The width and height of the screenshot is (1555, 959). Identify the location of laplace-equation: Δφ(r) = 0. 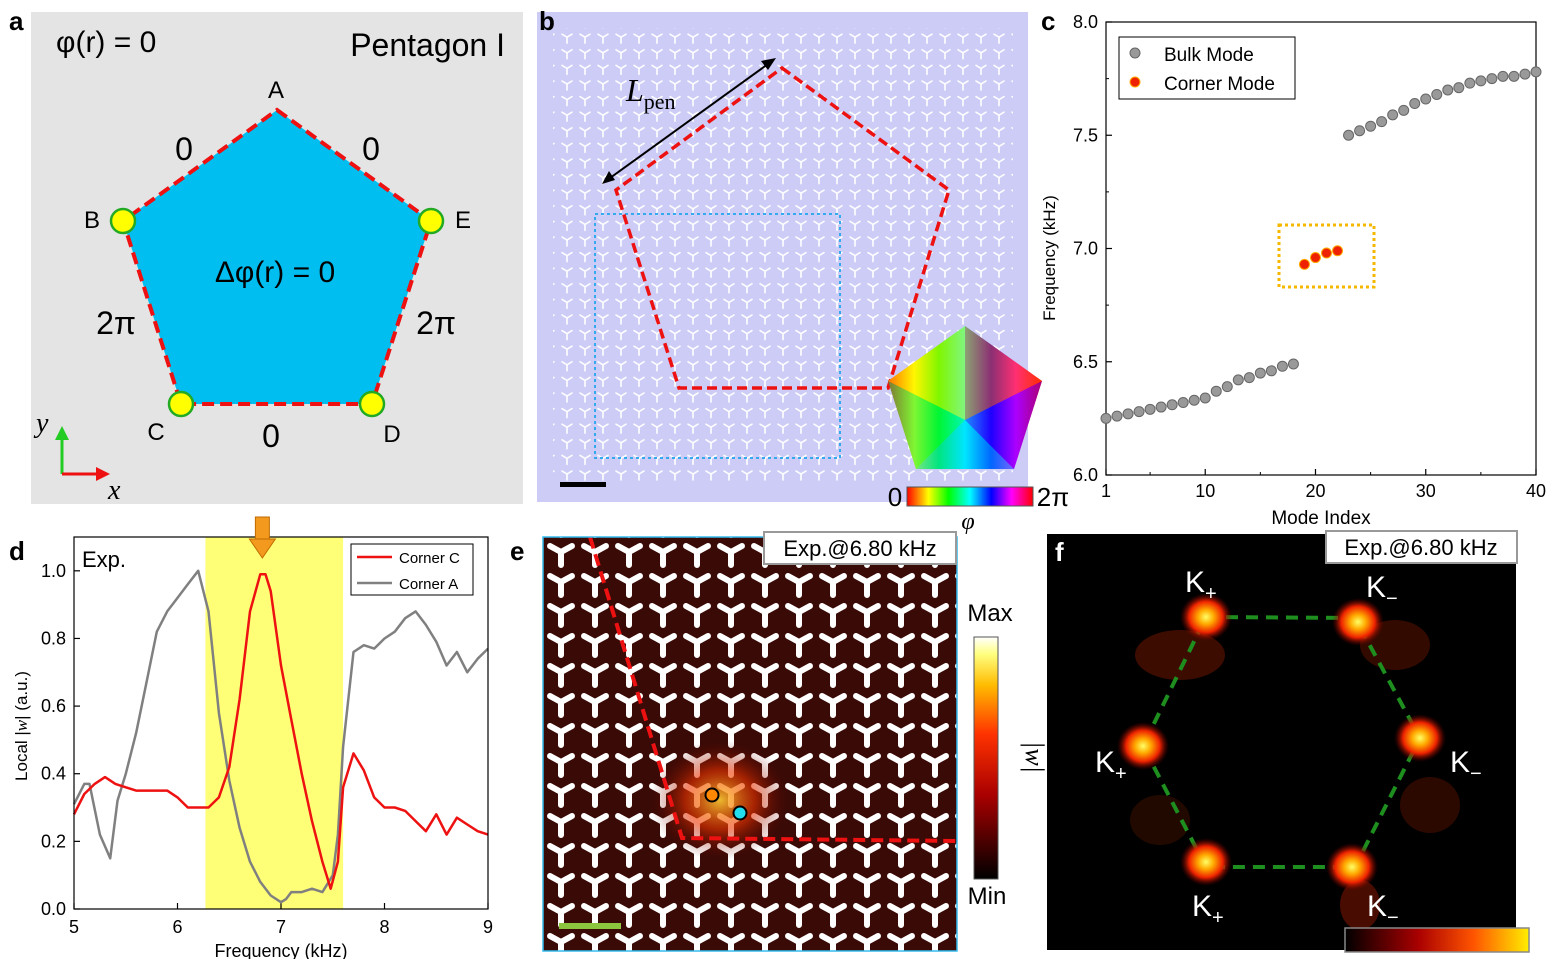
(275, 272).